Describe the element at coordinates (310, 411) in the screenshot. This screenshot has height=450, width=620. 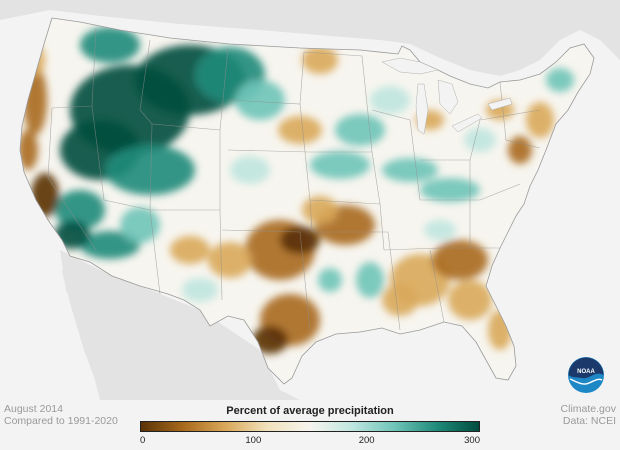
I see `legend-title: Percent of average precipitation` at that location.